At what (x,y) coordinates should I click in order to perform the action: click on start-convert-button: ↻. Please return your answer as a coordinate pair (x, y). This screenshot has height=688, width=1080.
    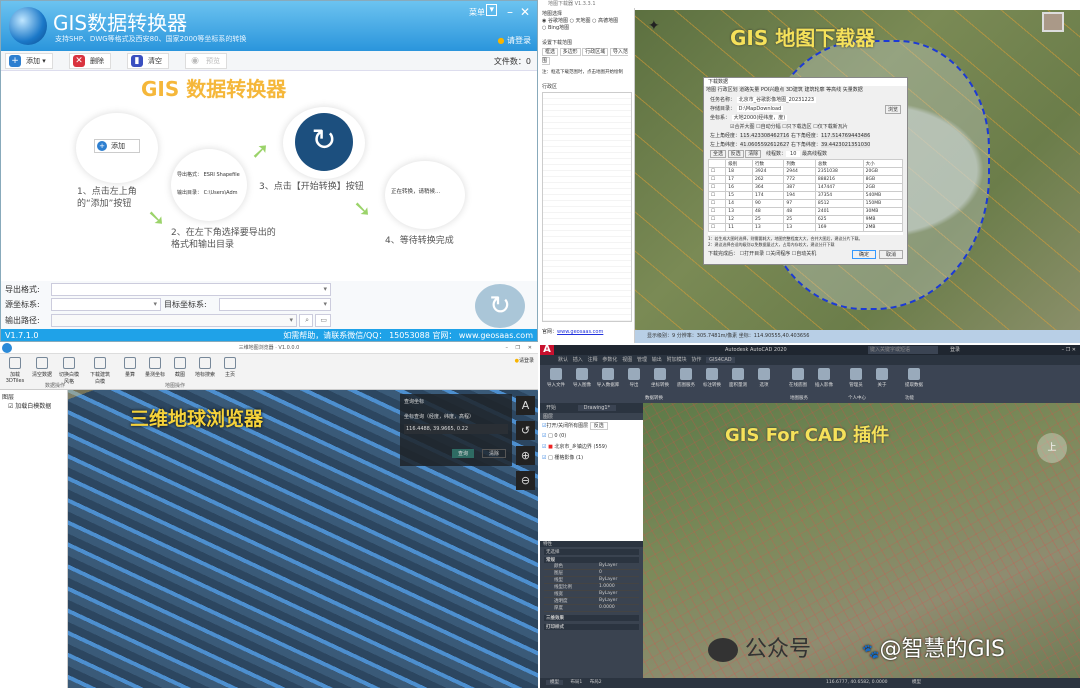
    Looking at the image, I should click on (500, 306).